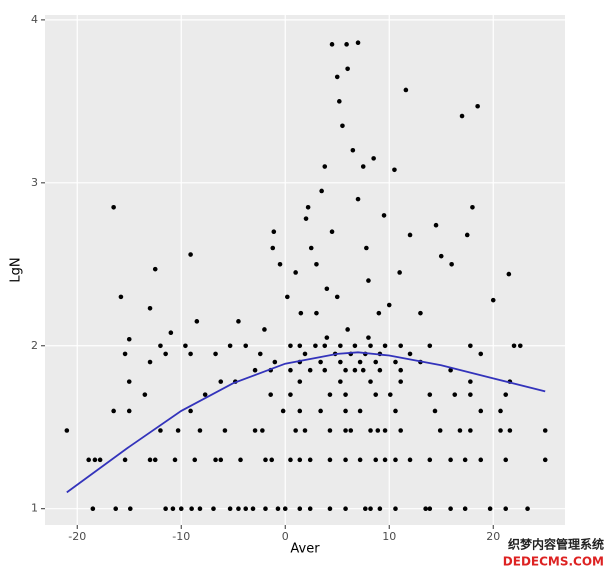 This screenshot has width=614, height=572. What do you see at coordinates (34, 345) in the screenshot?
I see `y-tick-label: 2` at bounding box center [34, 345].